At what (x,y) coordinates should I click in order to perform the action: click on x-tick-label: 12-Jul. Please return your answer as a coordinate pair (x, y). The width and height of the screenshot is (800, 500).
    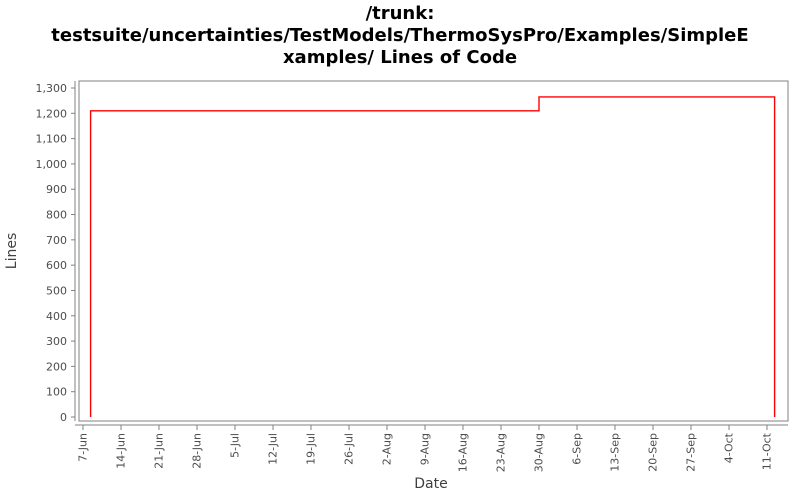
    Looking at the image, I should click on (273, 449).